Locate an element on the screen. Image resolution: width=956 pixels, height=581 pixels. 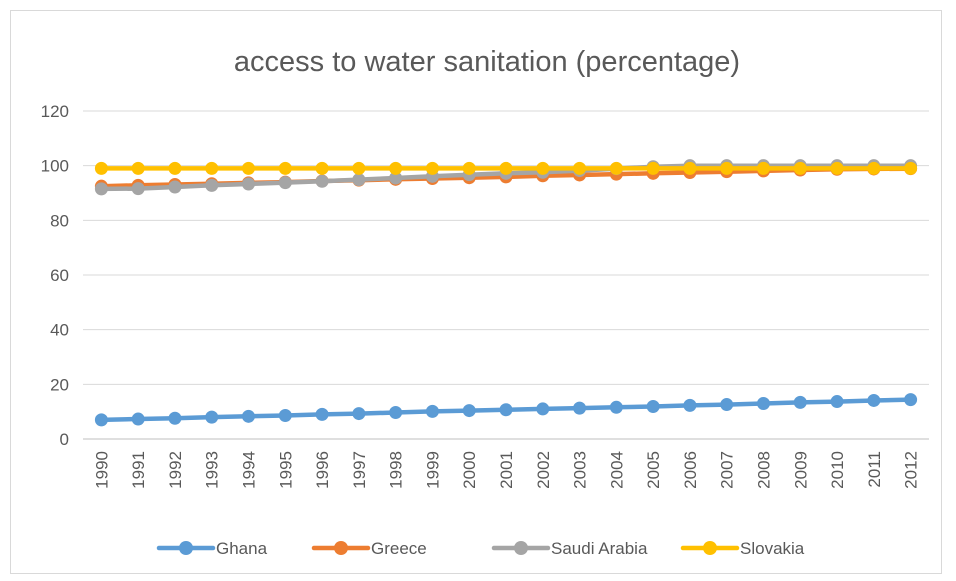
x-tick-label: 2001 is located at coordinates (506, 470).